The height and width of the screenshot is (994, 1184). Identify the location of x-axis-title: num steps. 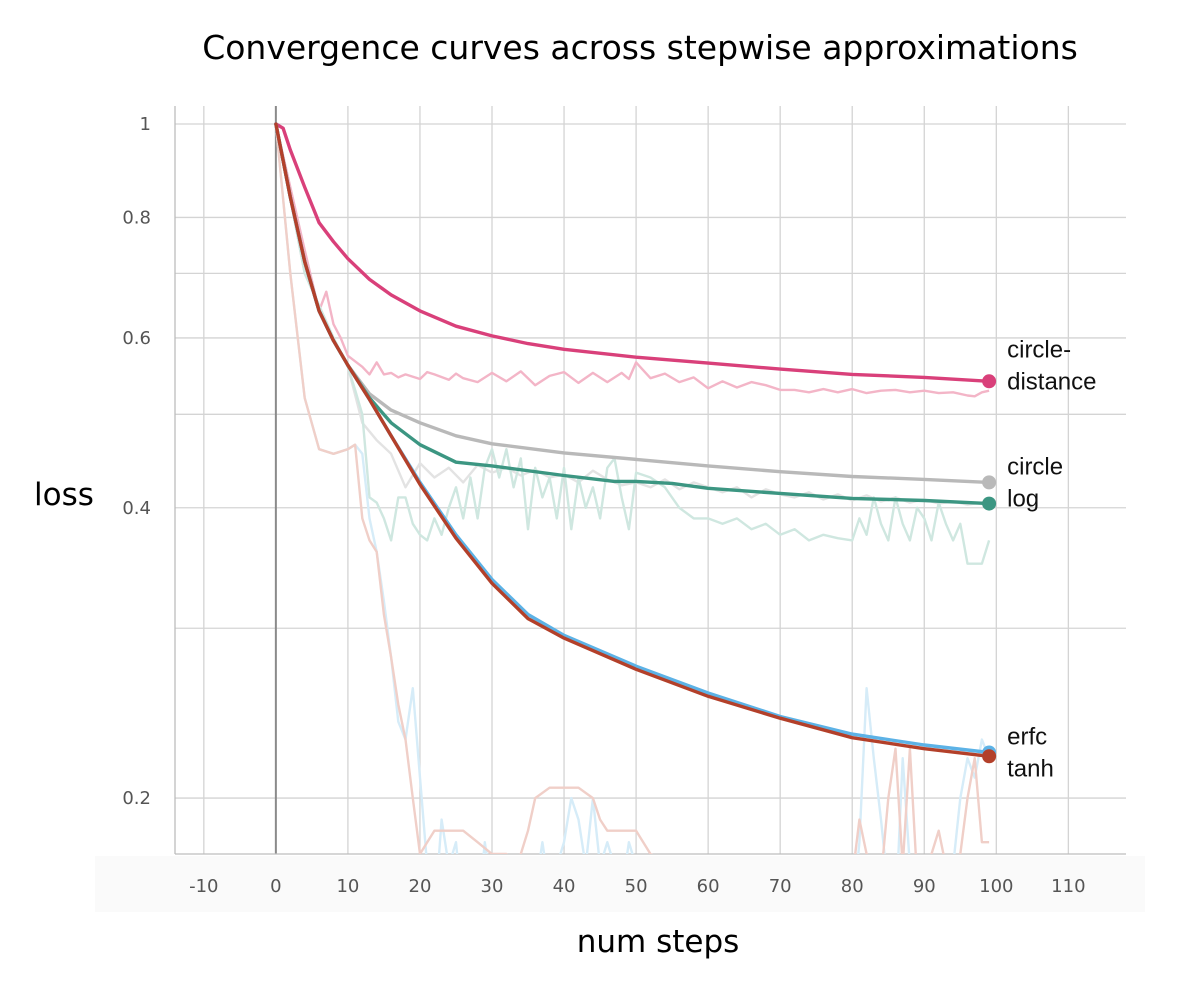
(658, 942).